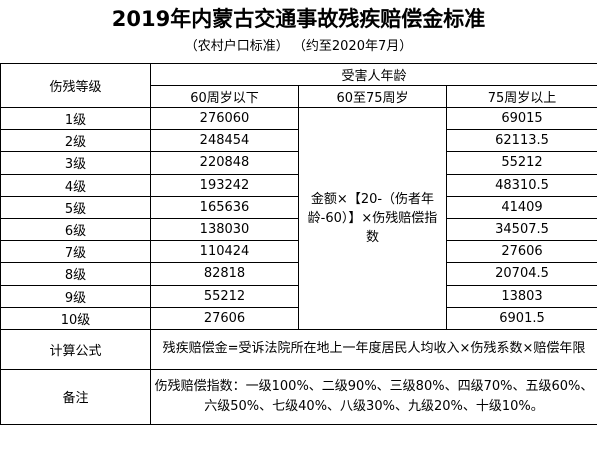  What do you see at coordinates (224, 229) in the screenshot?
I see `under-60-value: 138030` at bounding box center [224, 229].